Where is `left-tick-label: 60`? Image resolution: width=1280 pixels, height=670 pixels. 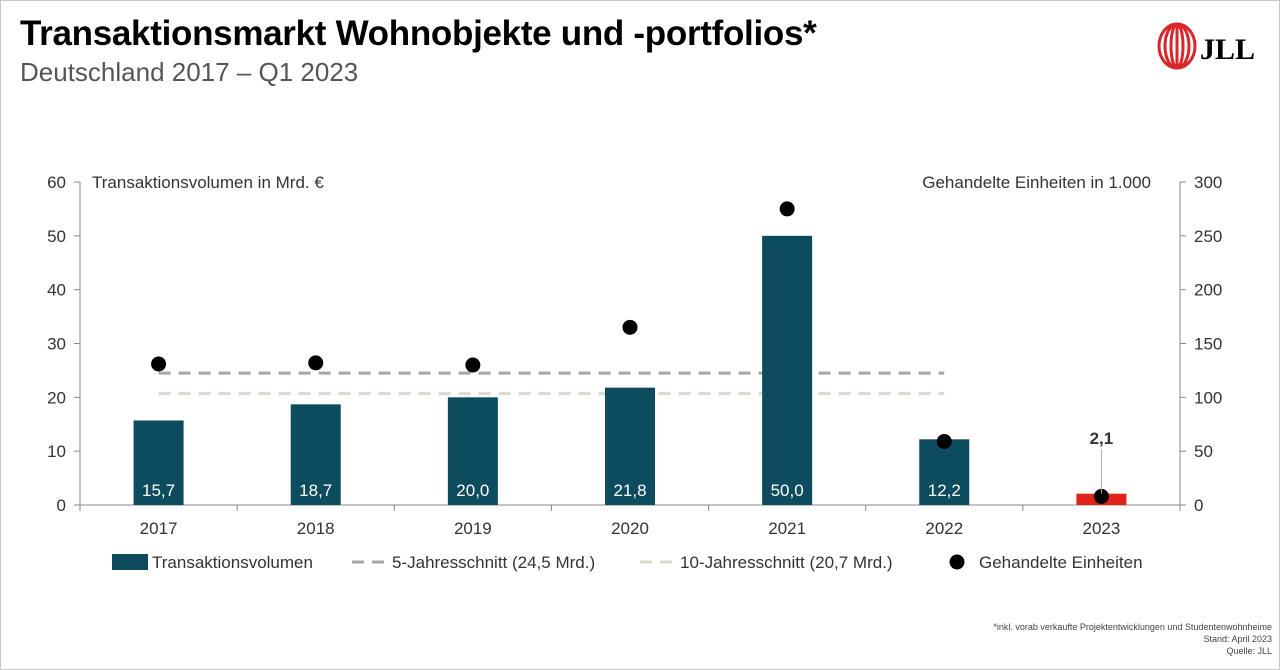
left-tick-label: 60 is located at coordinates (56, 182).